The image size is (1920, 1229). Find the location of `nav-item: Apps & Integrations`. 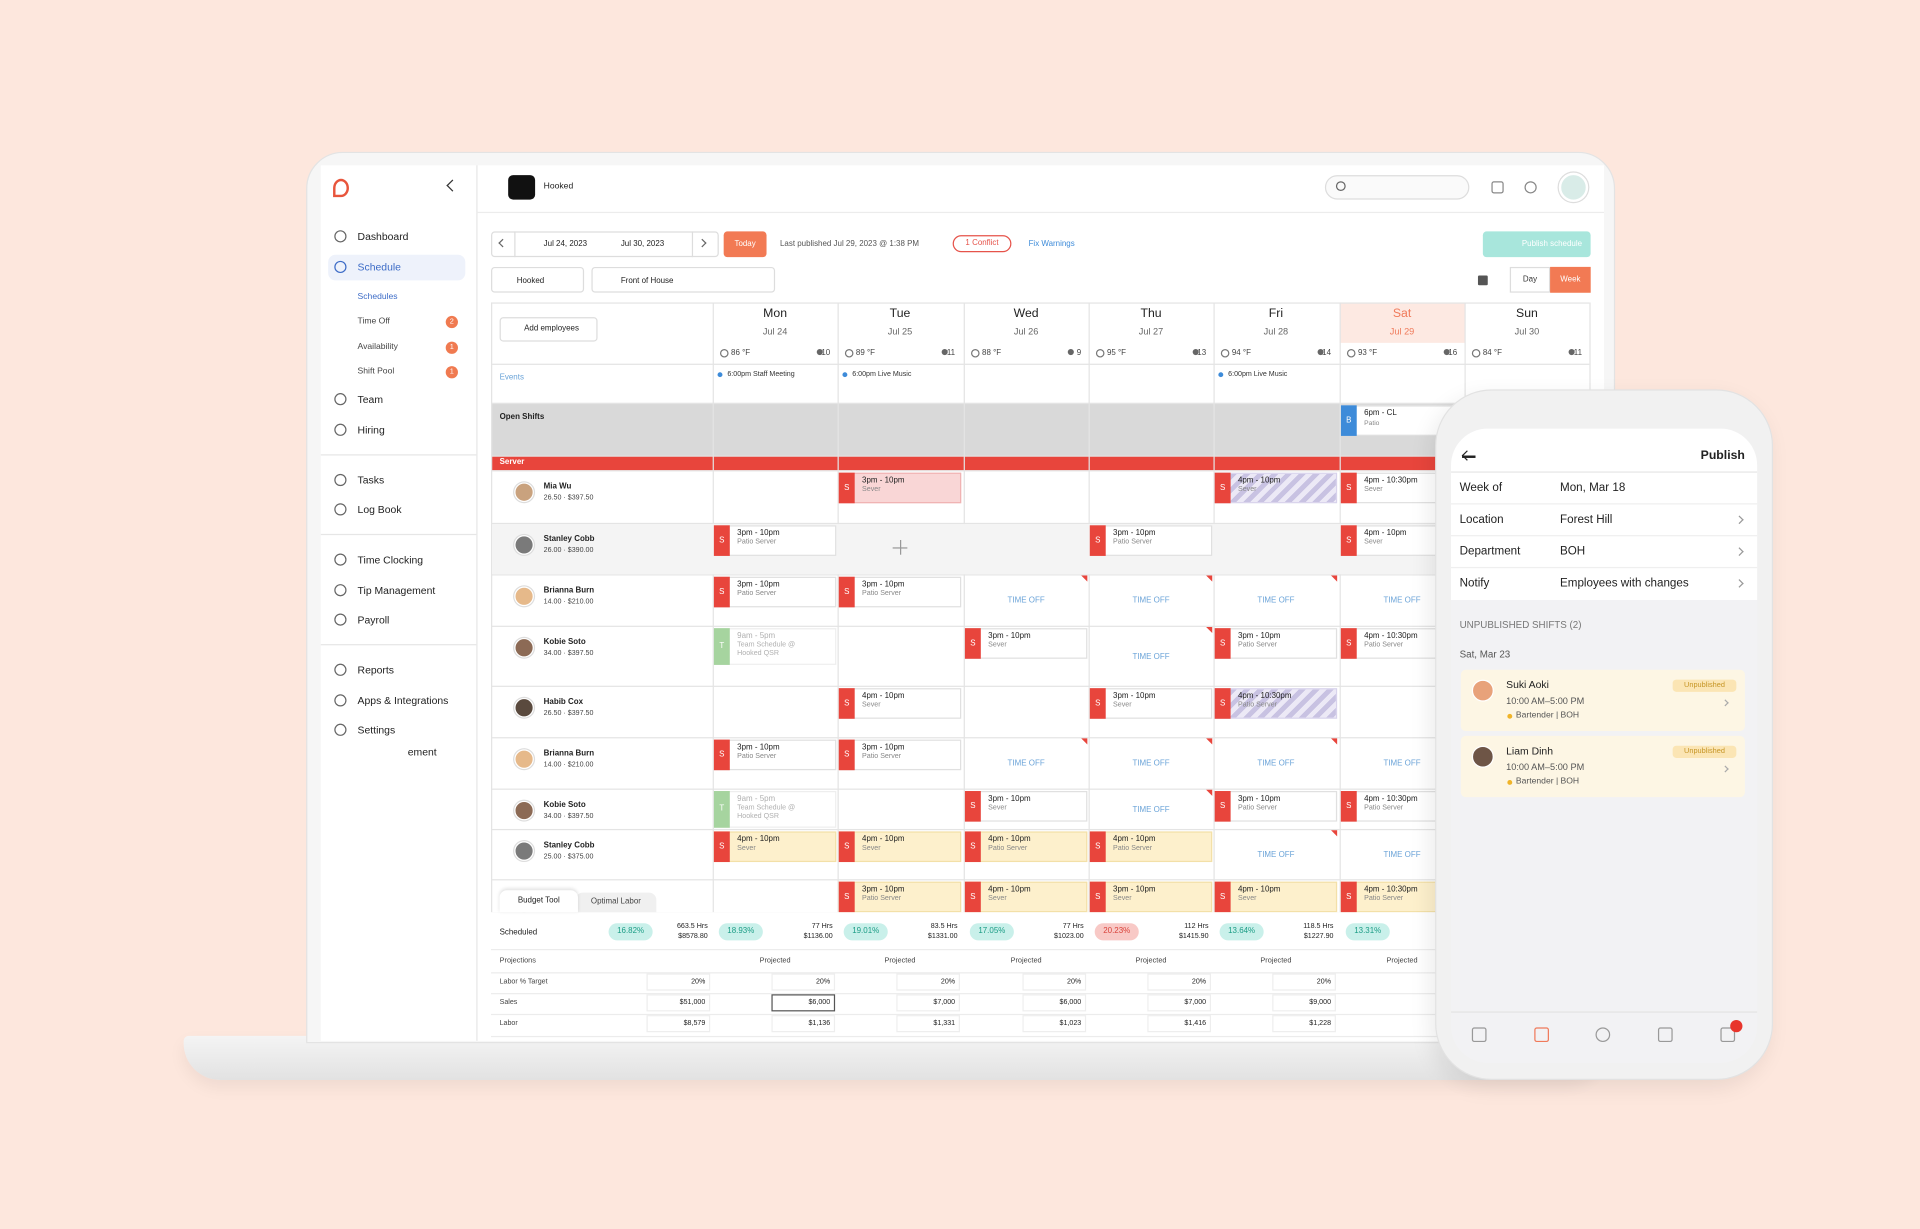

nav-item: Apps & Integrations is located at coordinates (403, 699).